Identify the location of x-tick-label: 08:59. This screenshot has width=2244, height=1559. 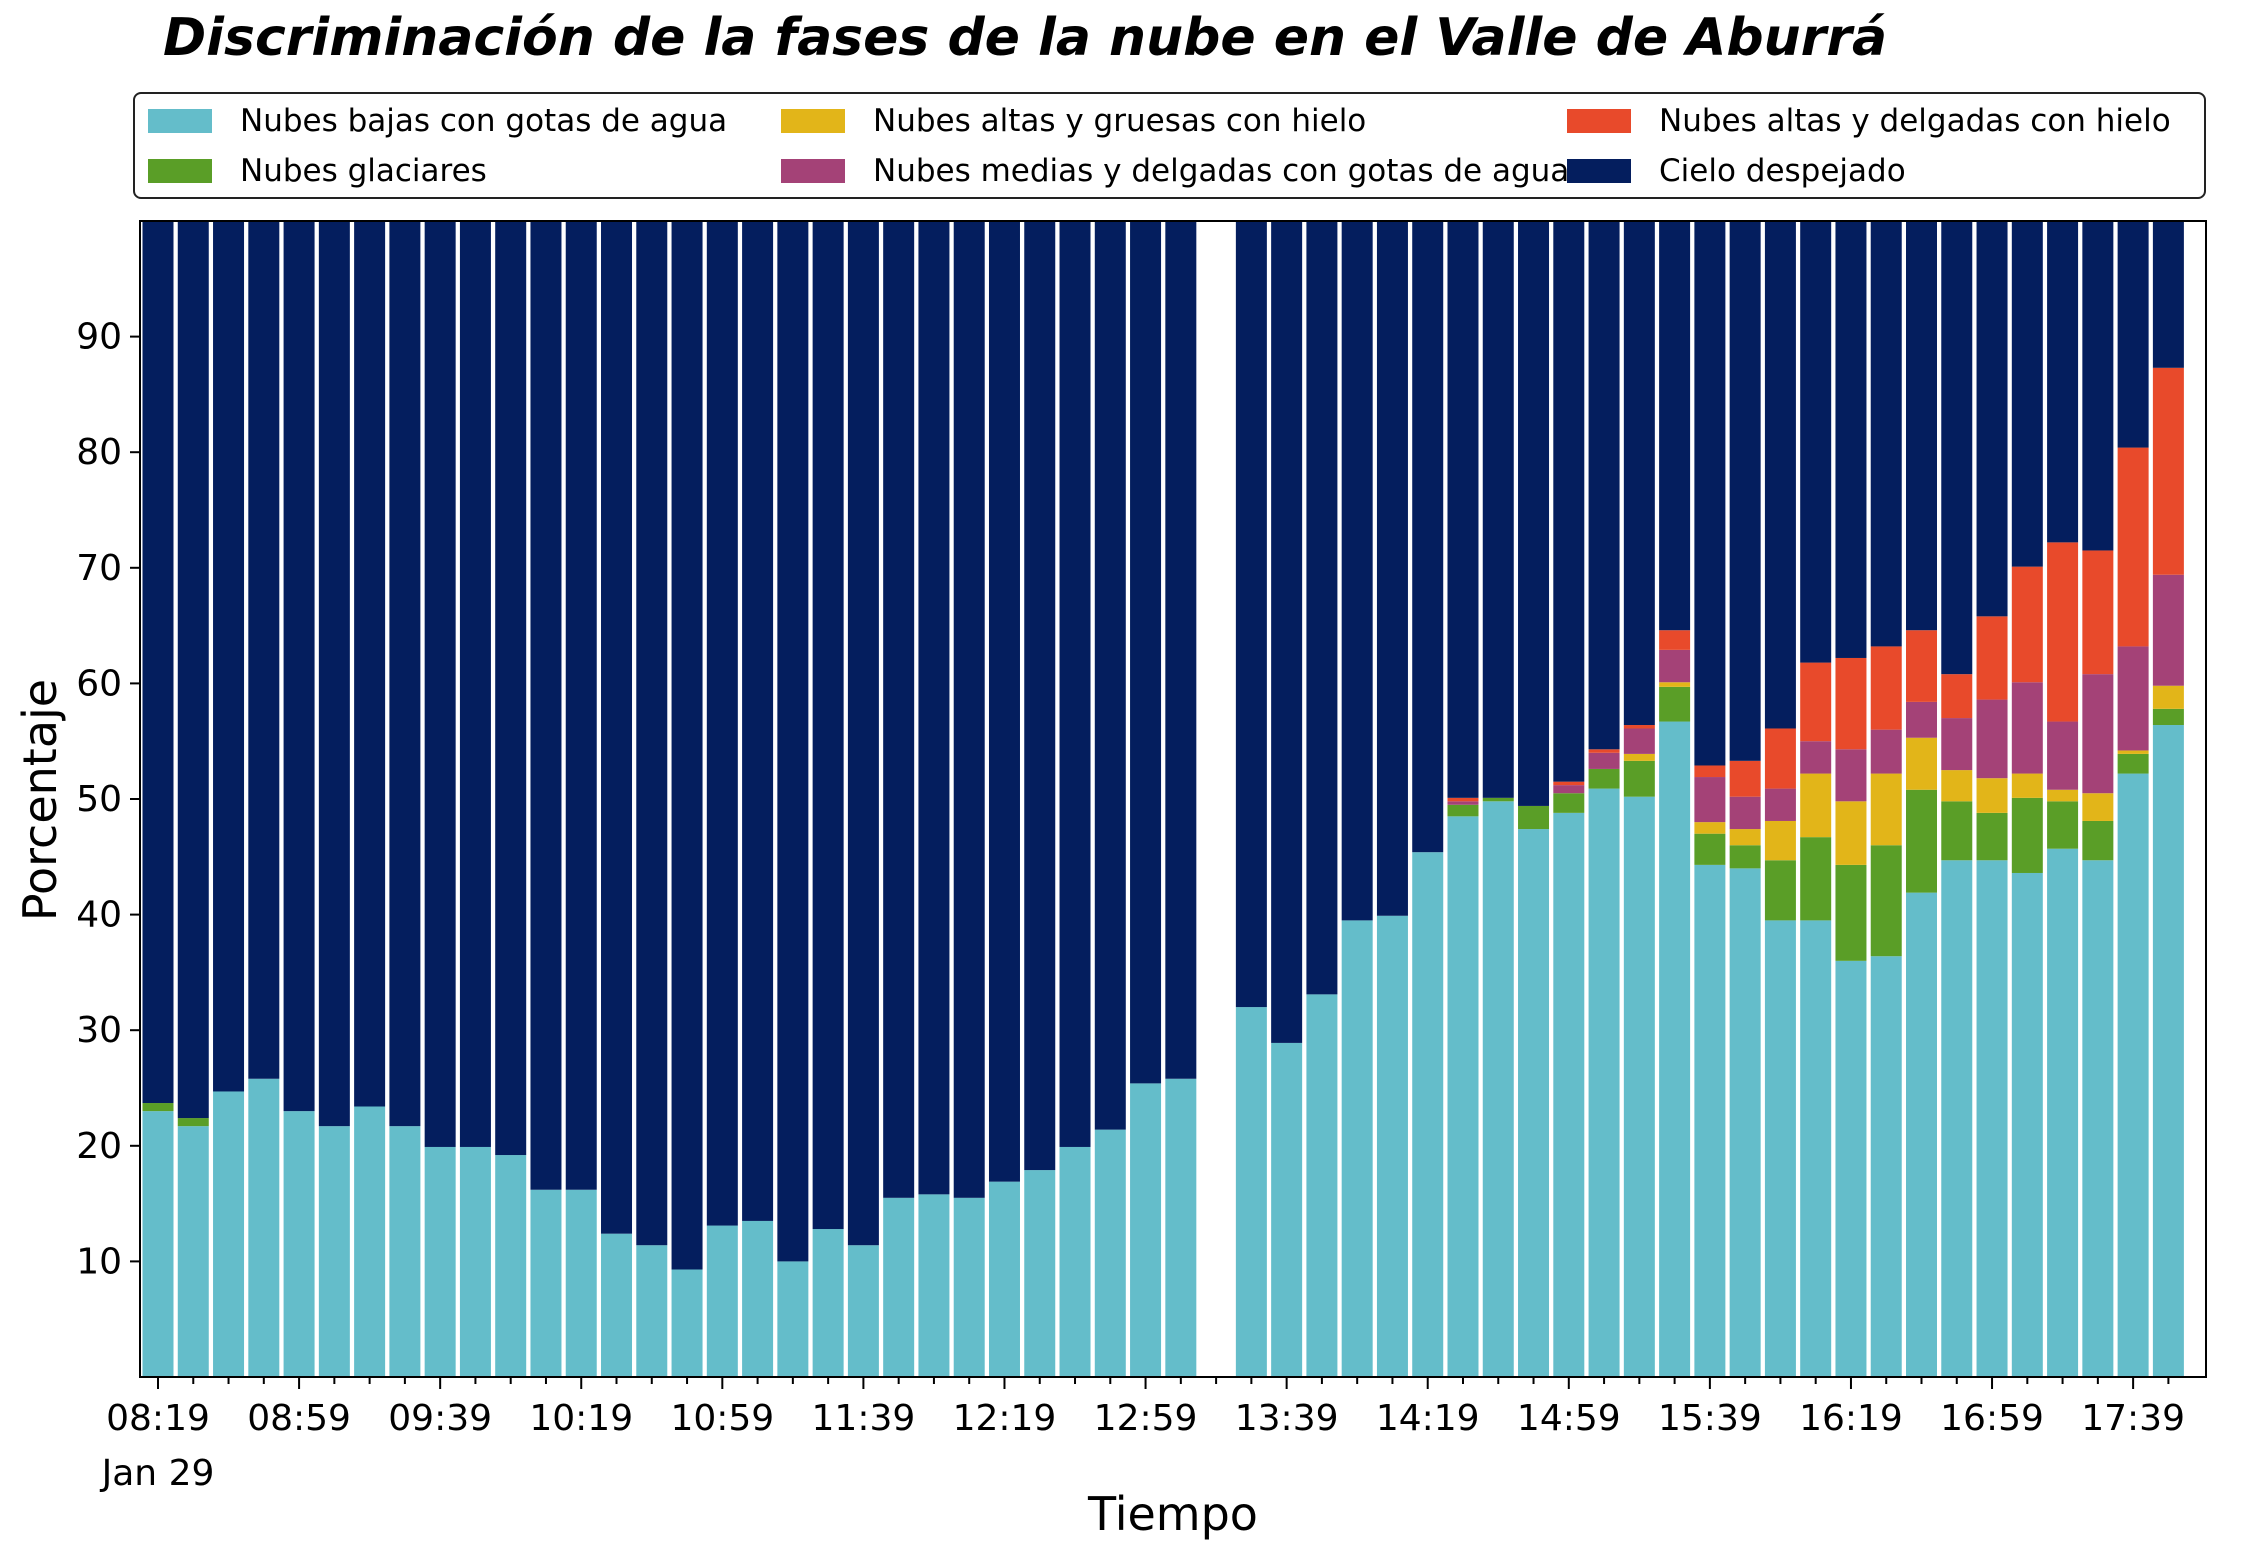
(299, 1418).